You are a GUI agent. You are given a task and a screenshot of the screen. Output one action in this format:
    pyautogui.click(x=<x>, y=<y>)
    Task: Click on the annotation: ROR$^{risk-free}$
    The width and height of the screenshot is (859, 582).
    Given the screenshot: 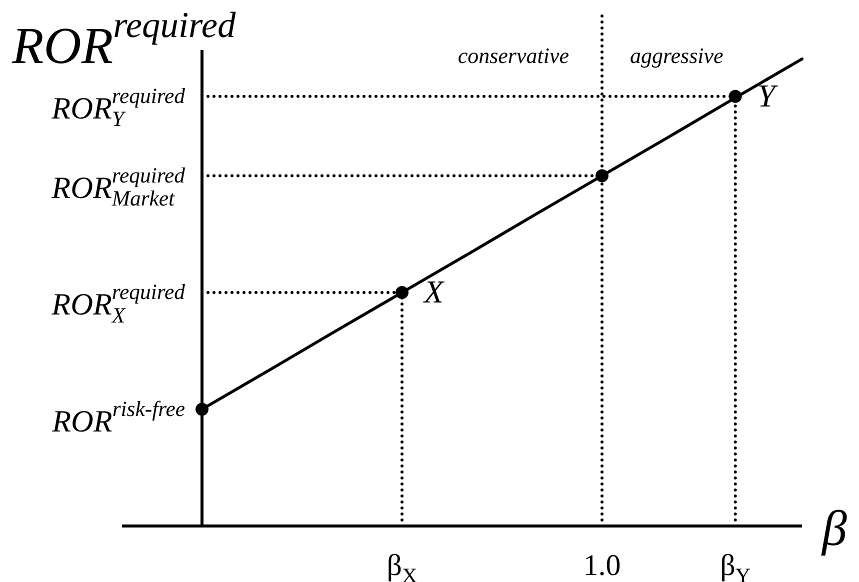 What is the action you would take?
    pyautogui.click(x=118, y=417)
    